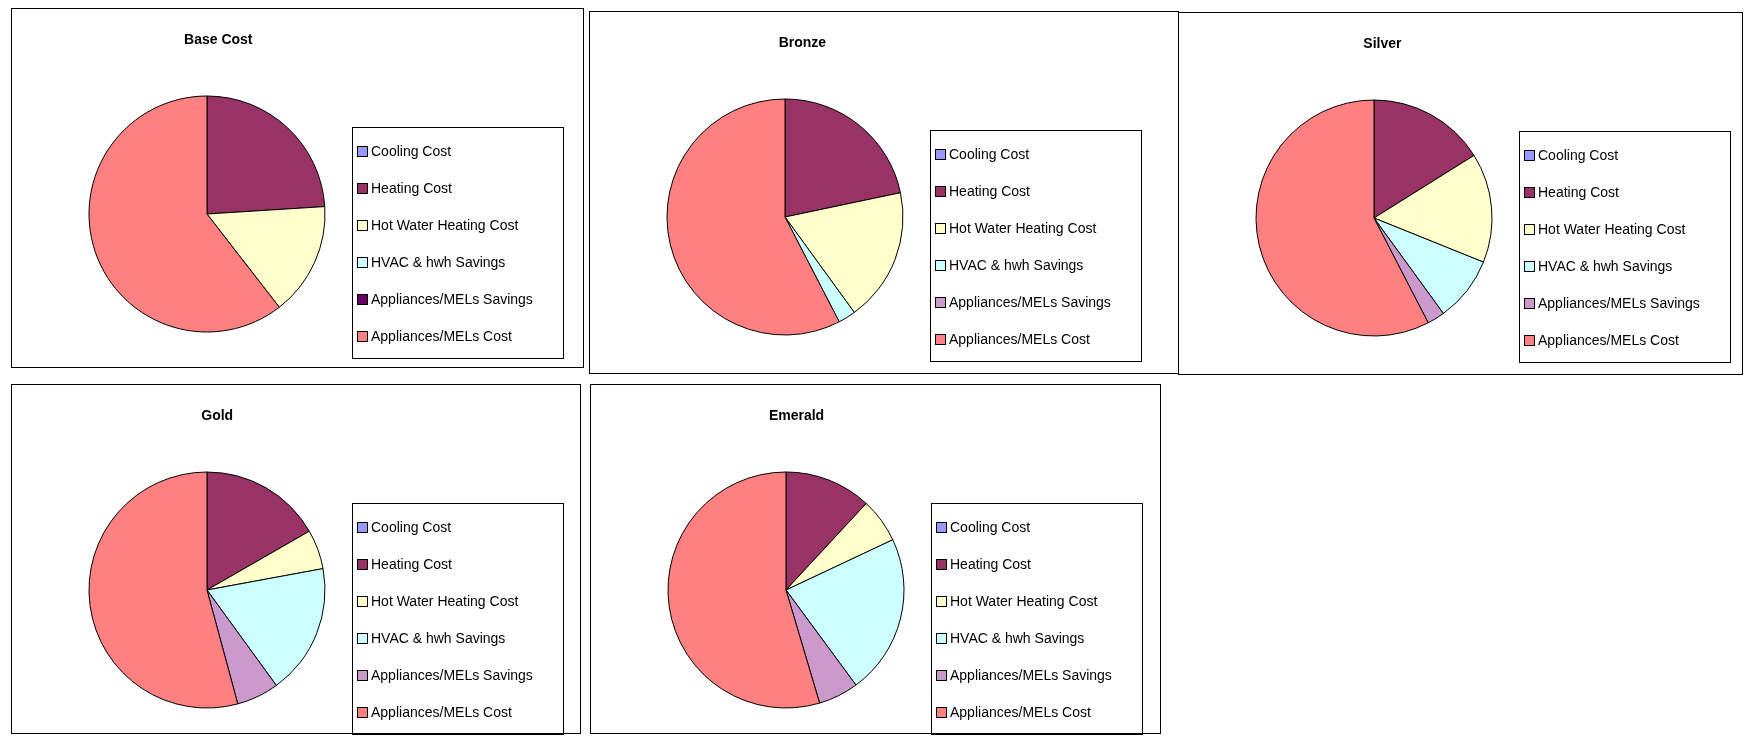  Describe the element at coordinates (802, 42) in the screenshot. I see `chart-title: Bronze` at that location.